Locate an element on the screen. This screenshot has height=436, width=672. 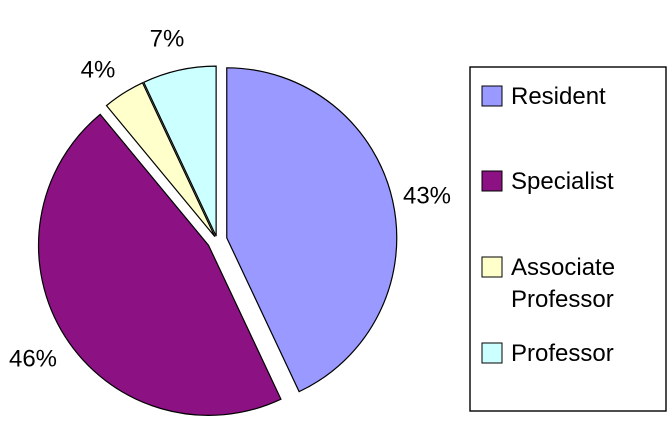
legend-label-professor: Professor is located at coordinates (562, 353).